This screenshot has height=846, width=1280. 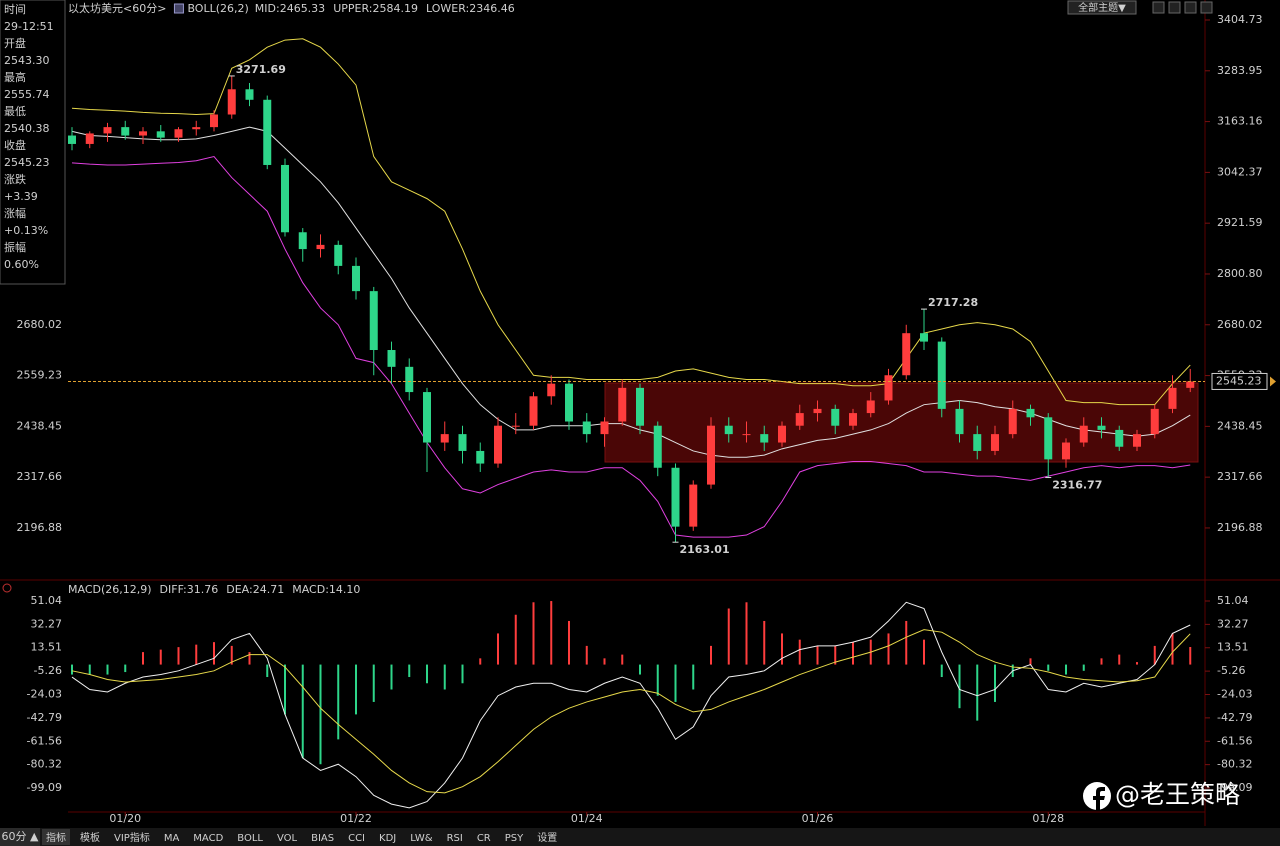 I want to click on y-tick-label-left: -42.79, so click(x=44, y=717).